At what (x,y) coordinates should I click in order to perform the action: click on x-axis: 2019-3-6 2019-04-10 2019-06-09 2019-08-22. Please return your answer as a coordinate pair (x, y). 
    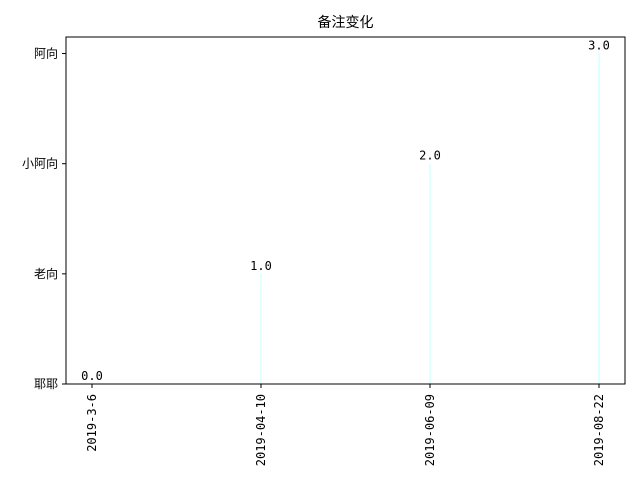
    Looking at the image, I should click on (345, 425).